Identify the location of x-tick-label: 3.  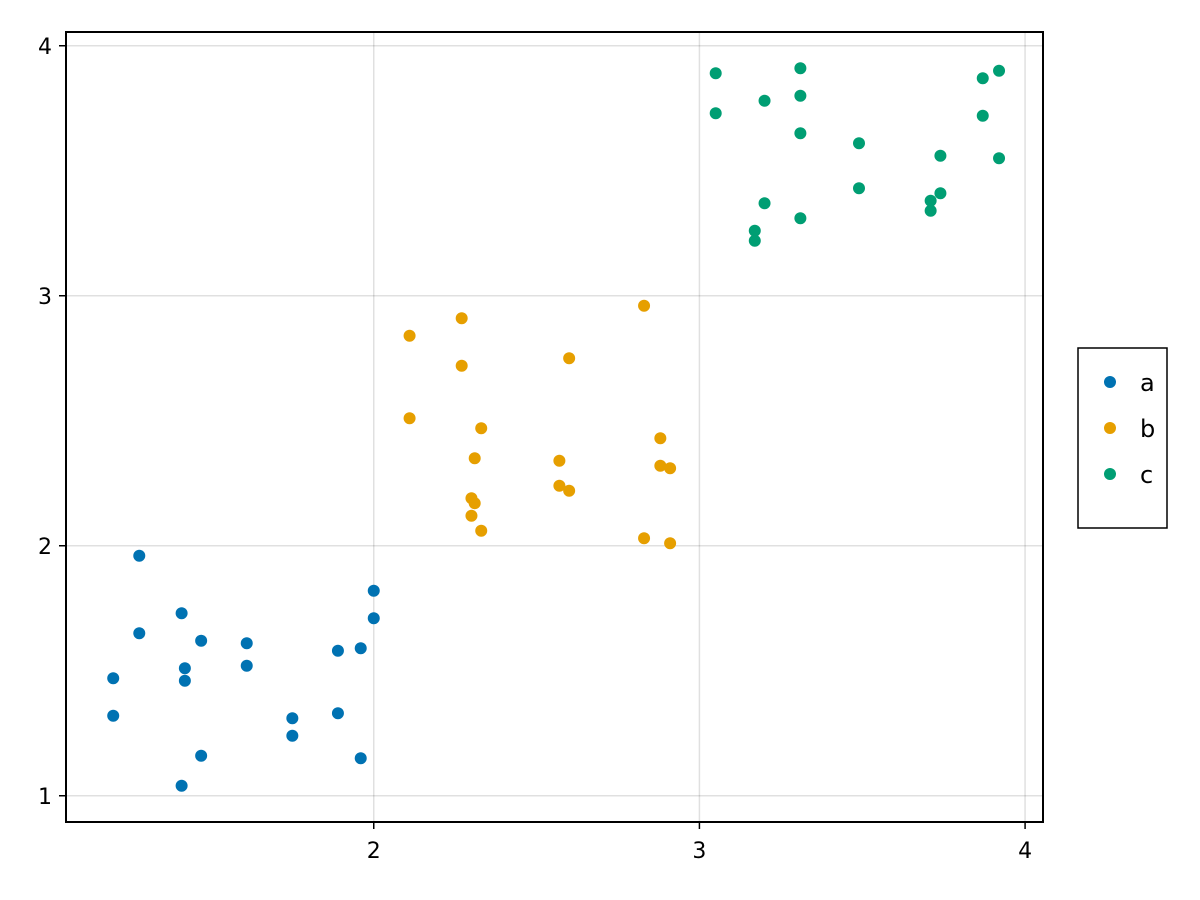
(699, 851).